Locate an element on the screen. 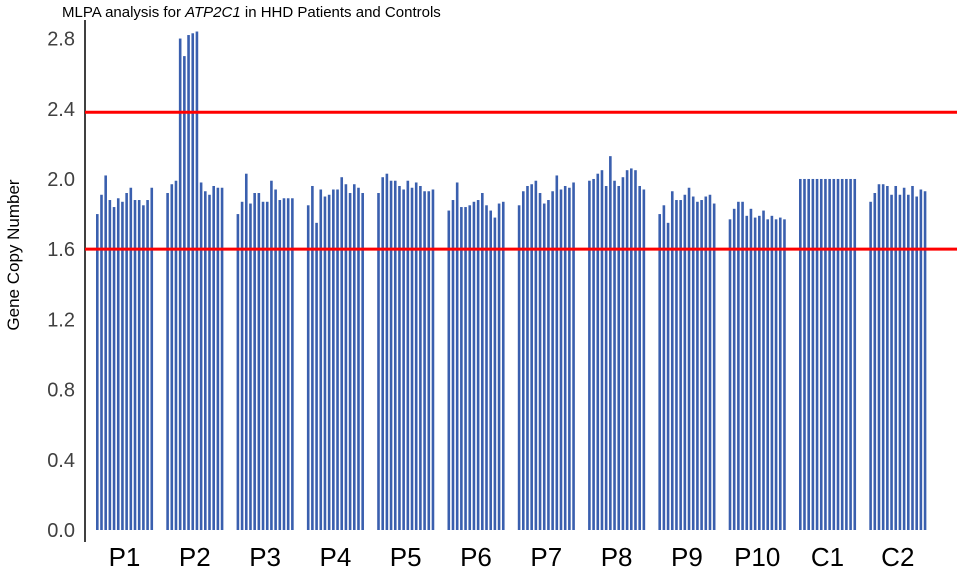 Image resolution: width=957 pixels, height=571 pixels. y-tick-label: 2.0 is located at coordinates (61, 180).